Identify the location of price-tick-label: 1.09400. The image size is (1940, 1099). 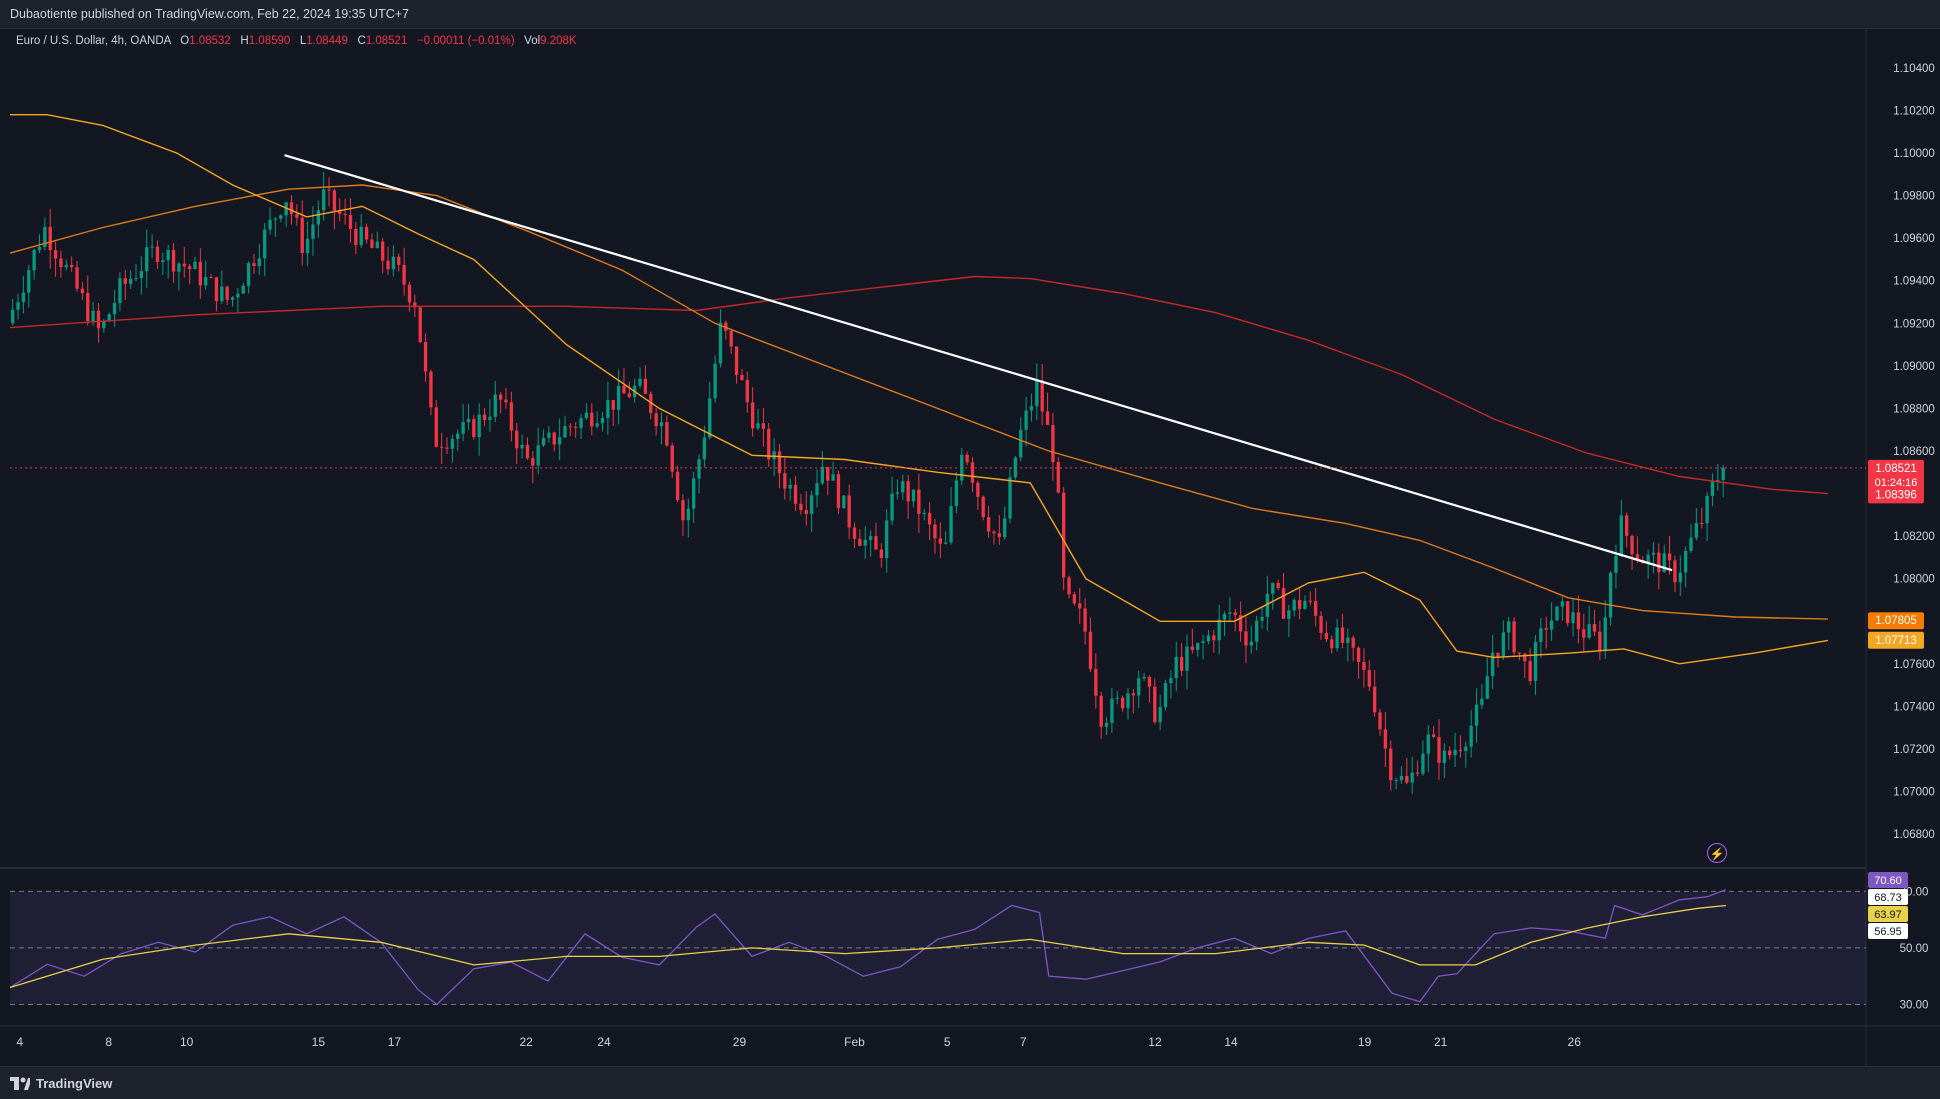
(1914, 282).